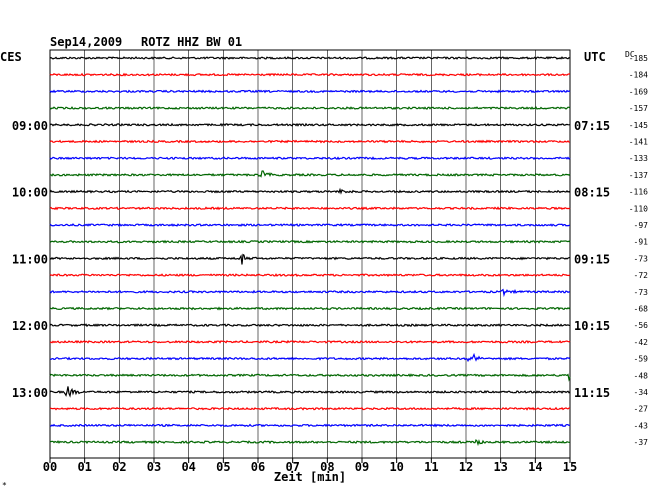 The height and width of the screenshot is (494, 650). What do you see at coordinates (362, 467) in the screenshot?
I see `x-tick-label: 09` at bounding box center [362, 467].